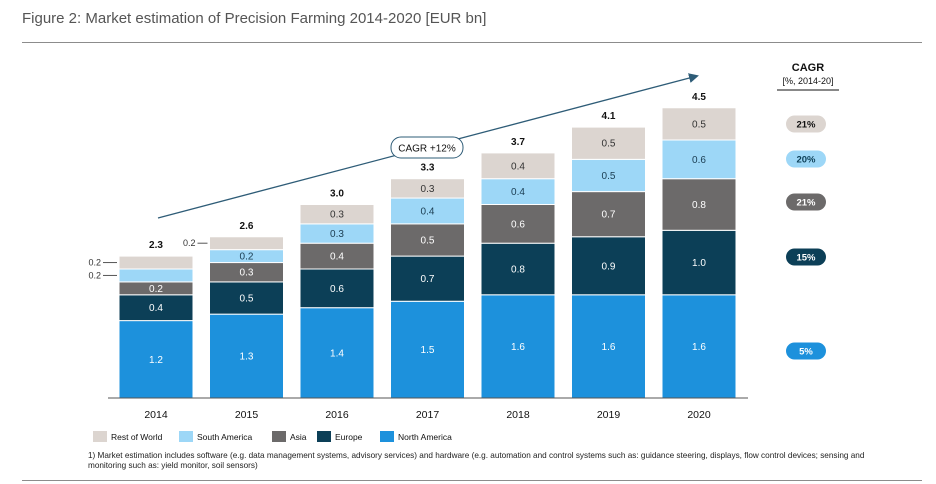 This screenshot has height=484, width=936. I want to click on cagr-header: CAGR [%, 2014-20], so click(808, 76).